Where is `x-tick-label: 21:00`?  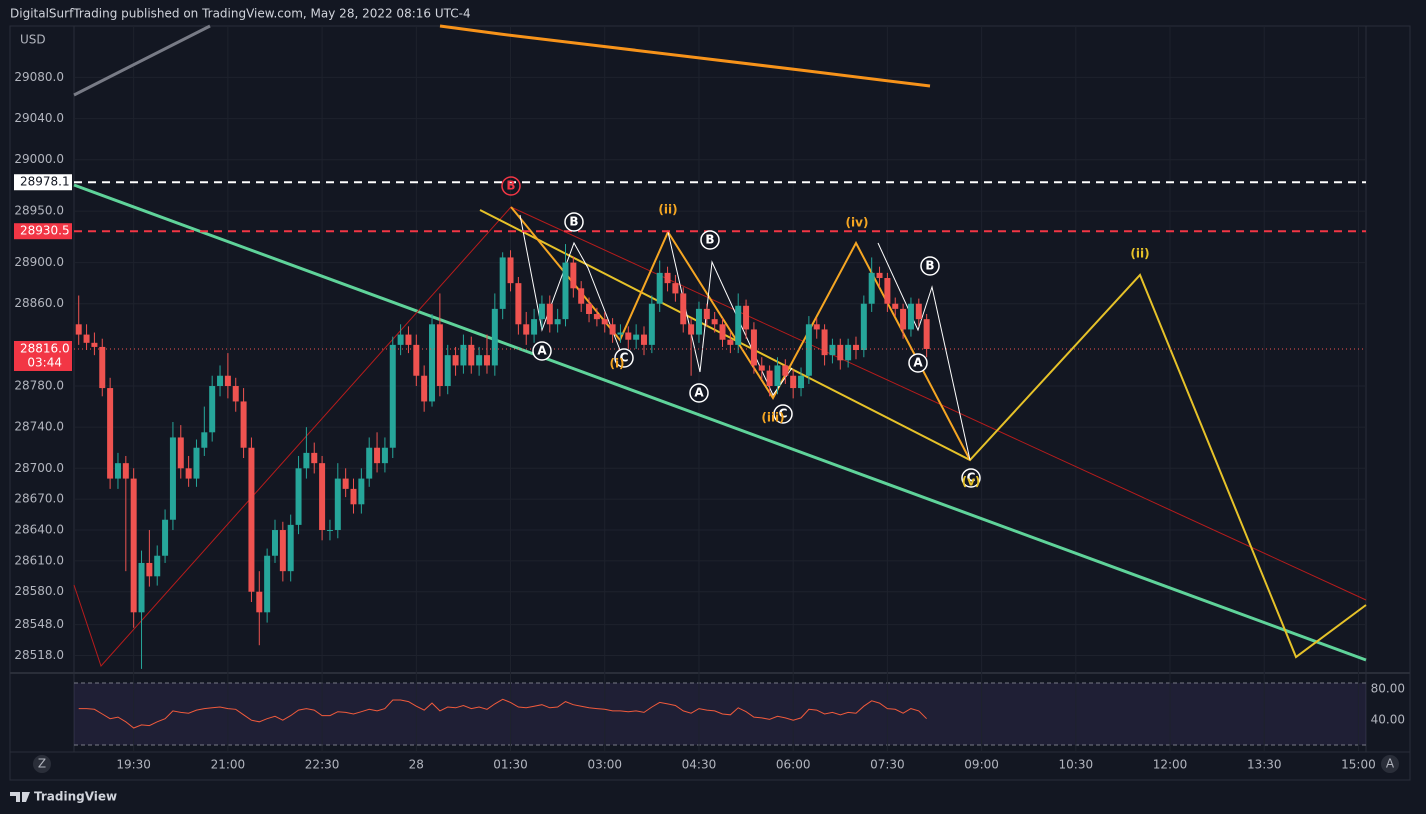
x-tick-label: 21:00 is located at coordinates (228, 765).